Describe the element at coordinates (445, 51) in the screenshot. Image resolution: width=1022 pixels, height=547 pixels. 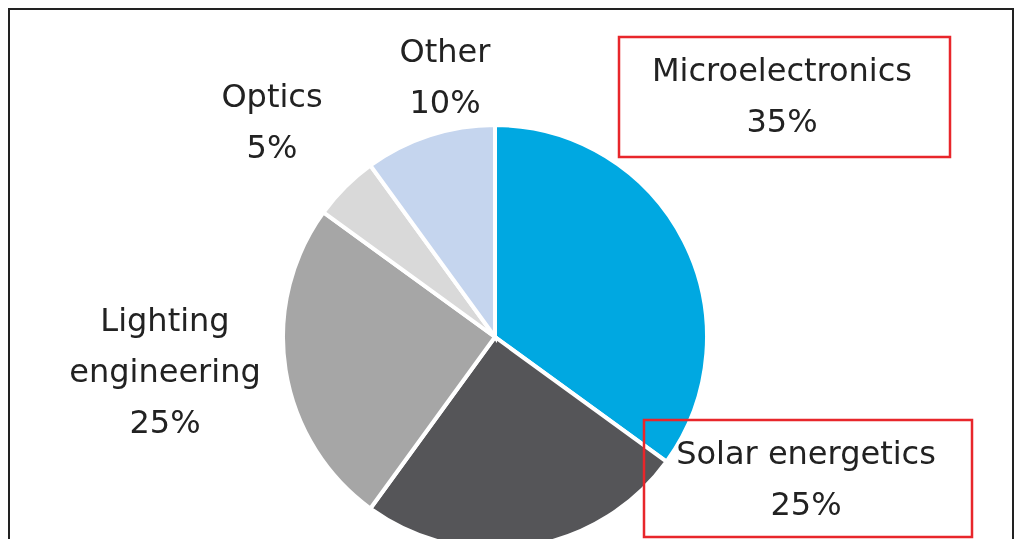
I see `slice-label: Other` at that location.